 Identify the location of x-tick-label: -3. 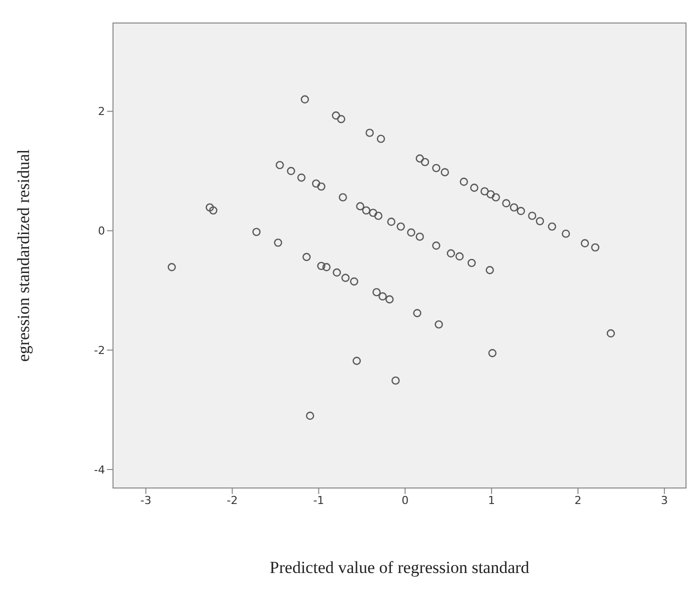
(146, 500).